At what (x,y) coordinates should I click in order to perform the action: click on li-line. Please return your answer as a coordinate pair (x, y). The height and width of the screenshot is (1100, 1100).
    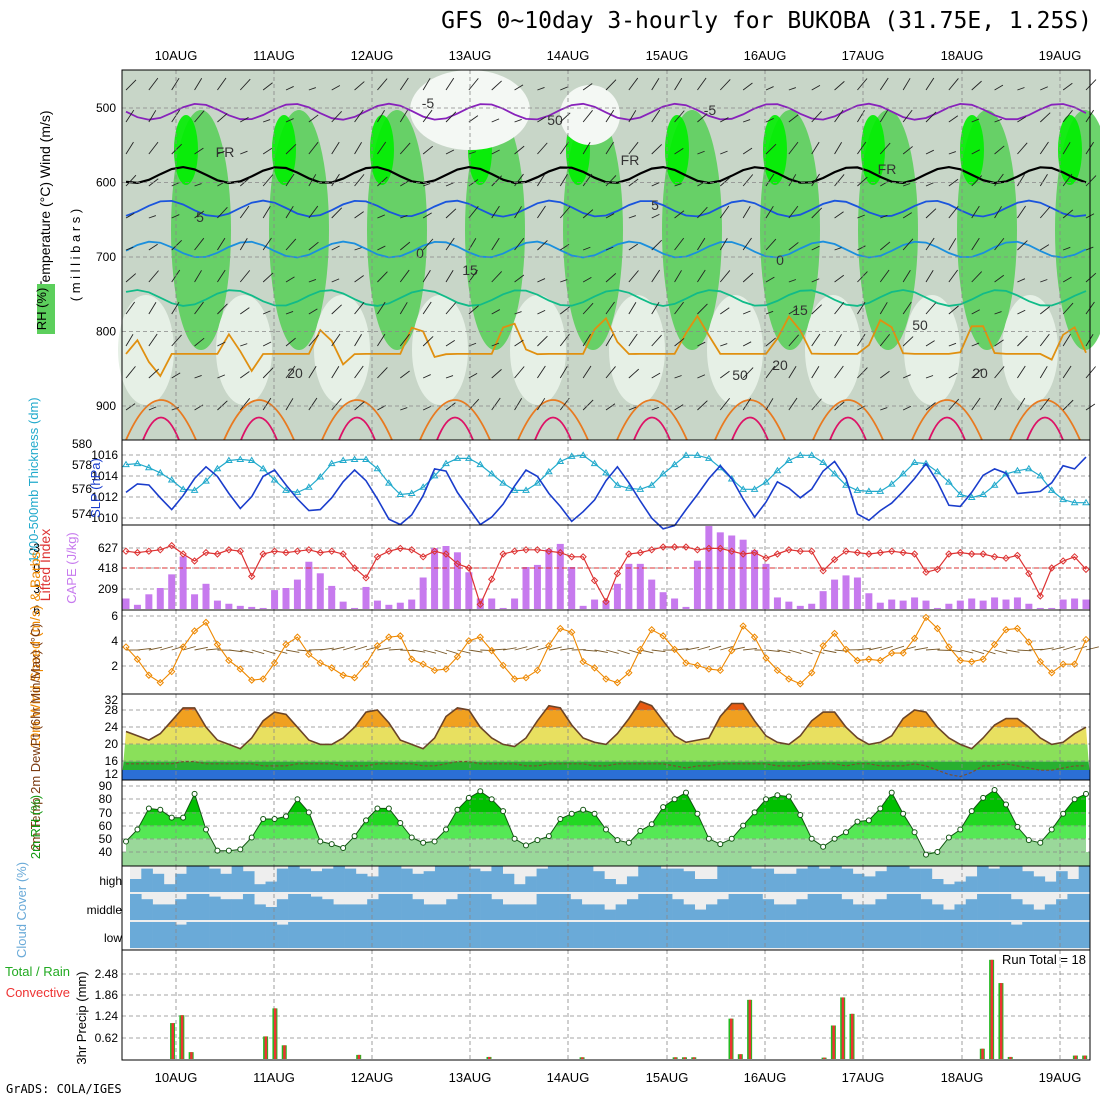
    Looking at the image, I should click on (606, 575).